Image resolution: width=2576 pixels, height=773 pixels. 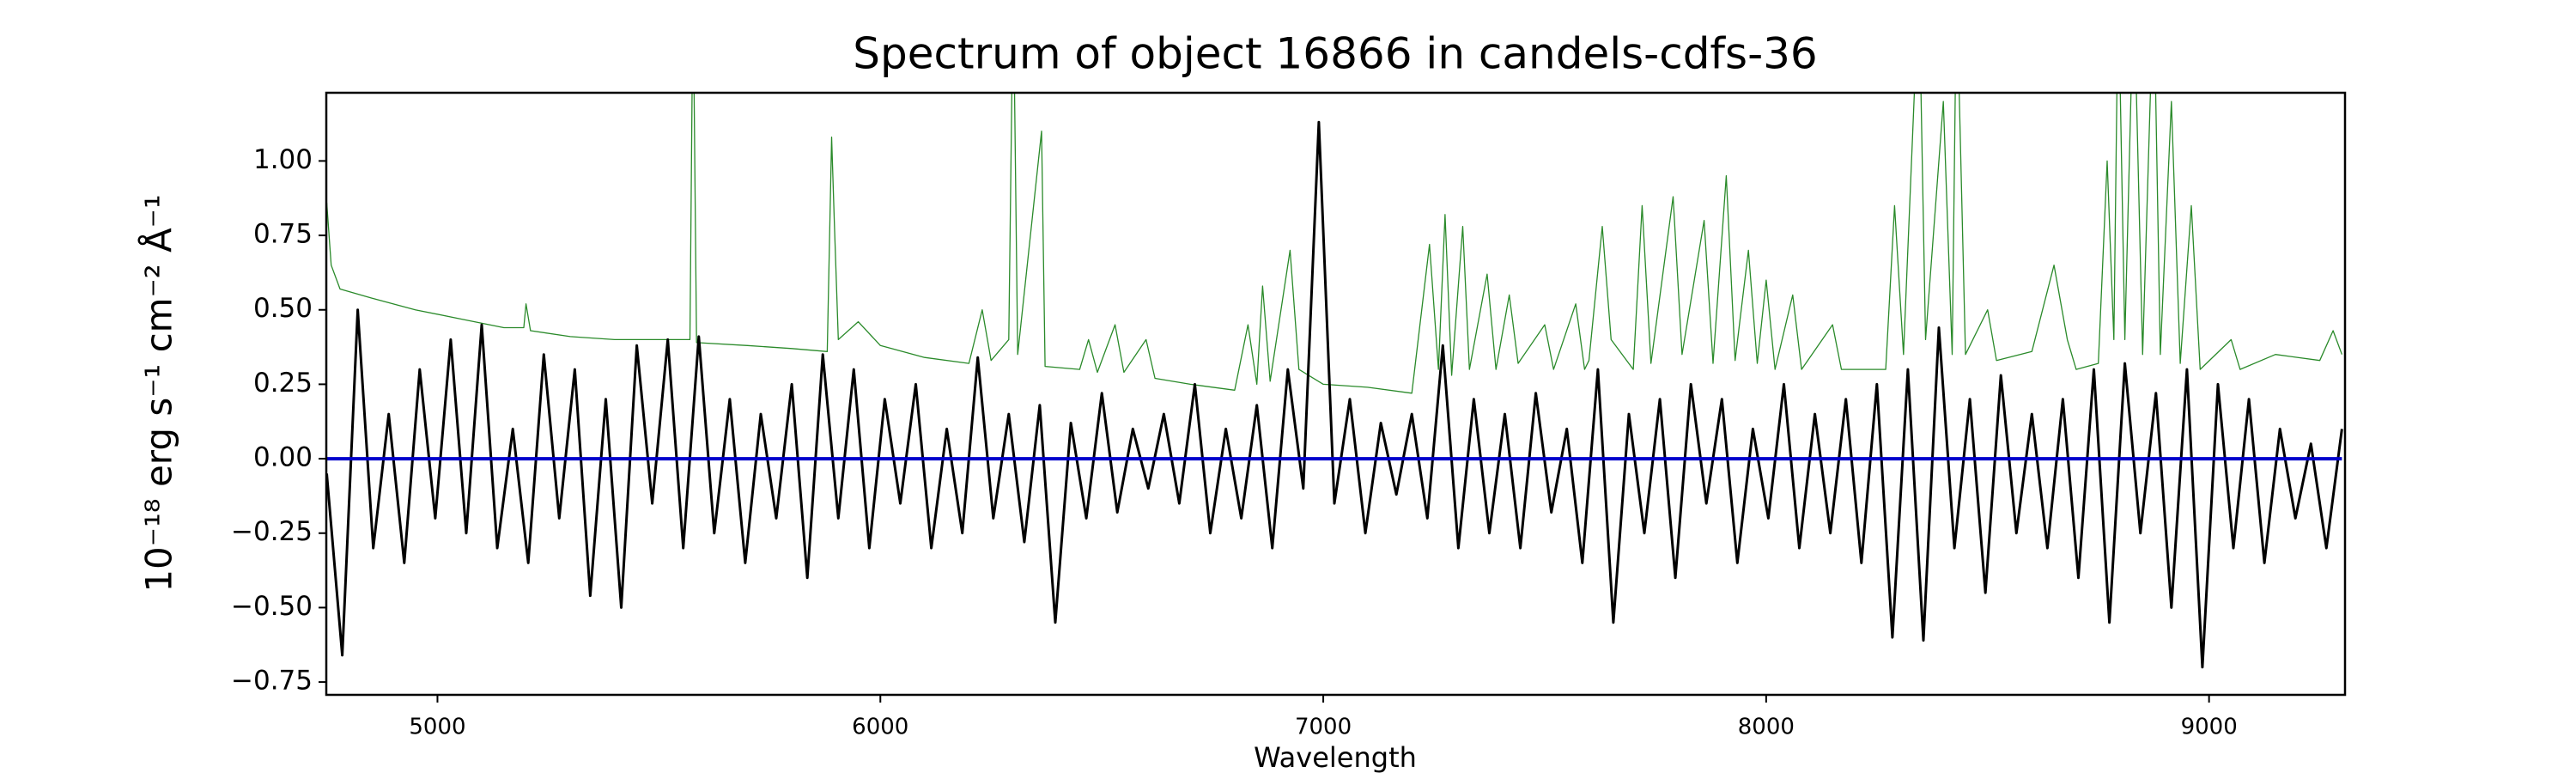 What do you see at coordinates (283, 159) in the screenshot?
I see `y-tick-label: 1.00` at bounding box center [283, 159].